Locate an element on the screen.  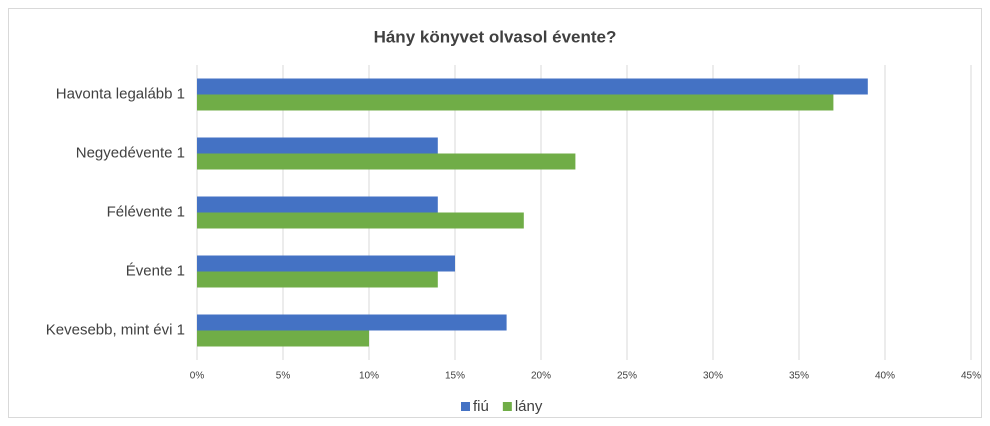
x-tick-label: 40% is located at coordinates (885, 376).